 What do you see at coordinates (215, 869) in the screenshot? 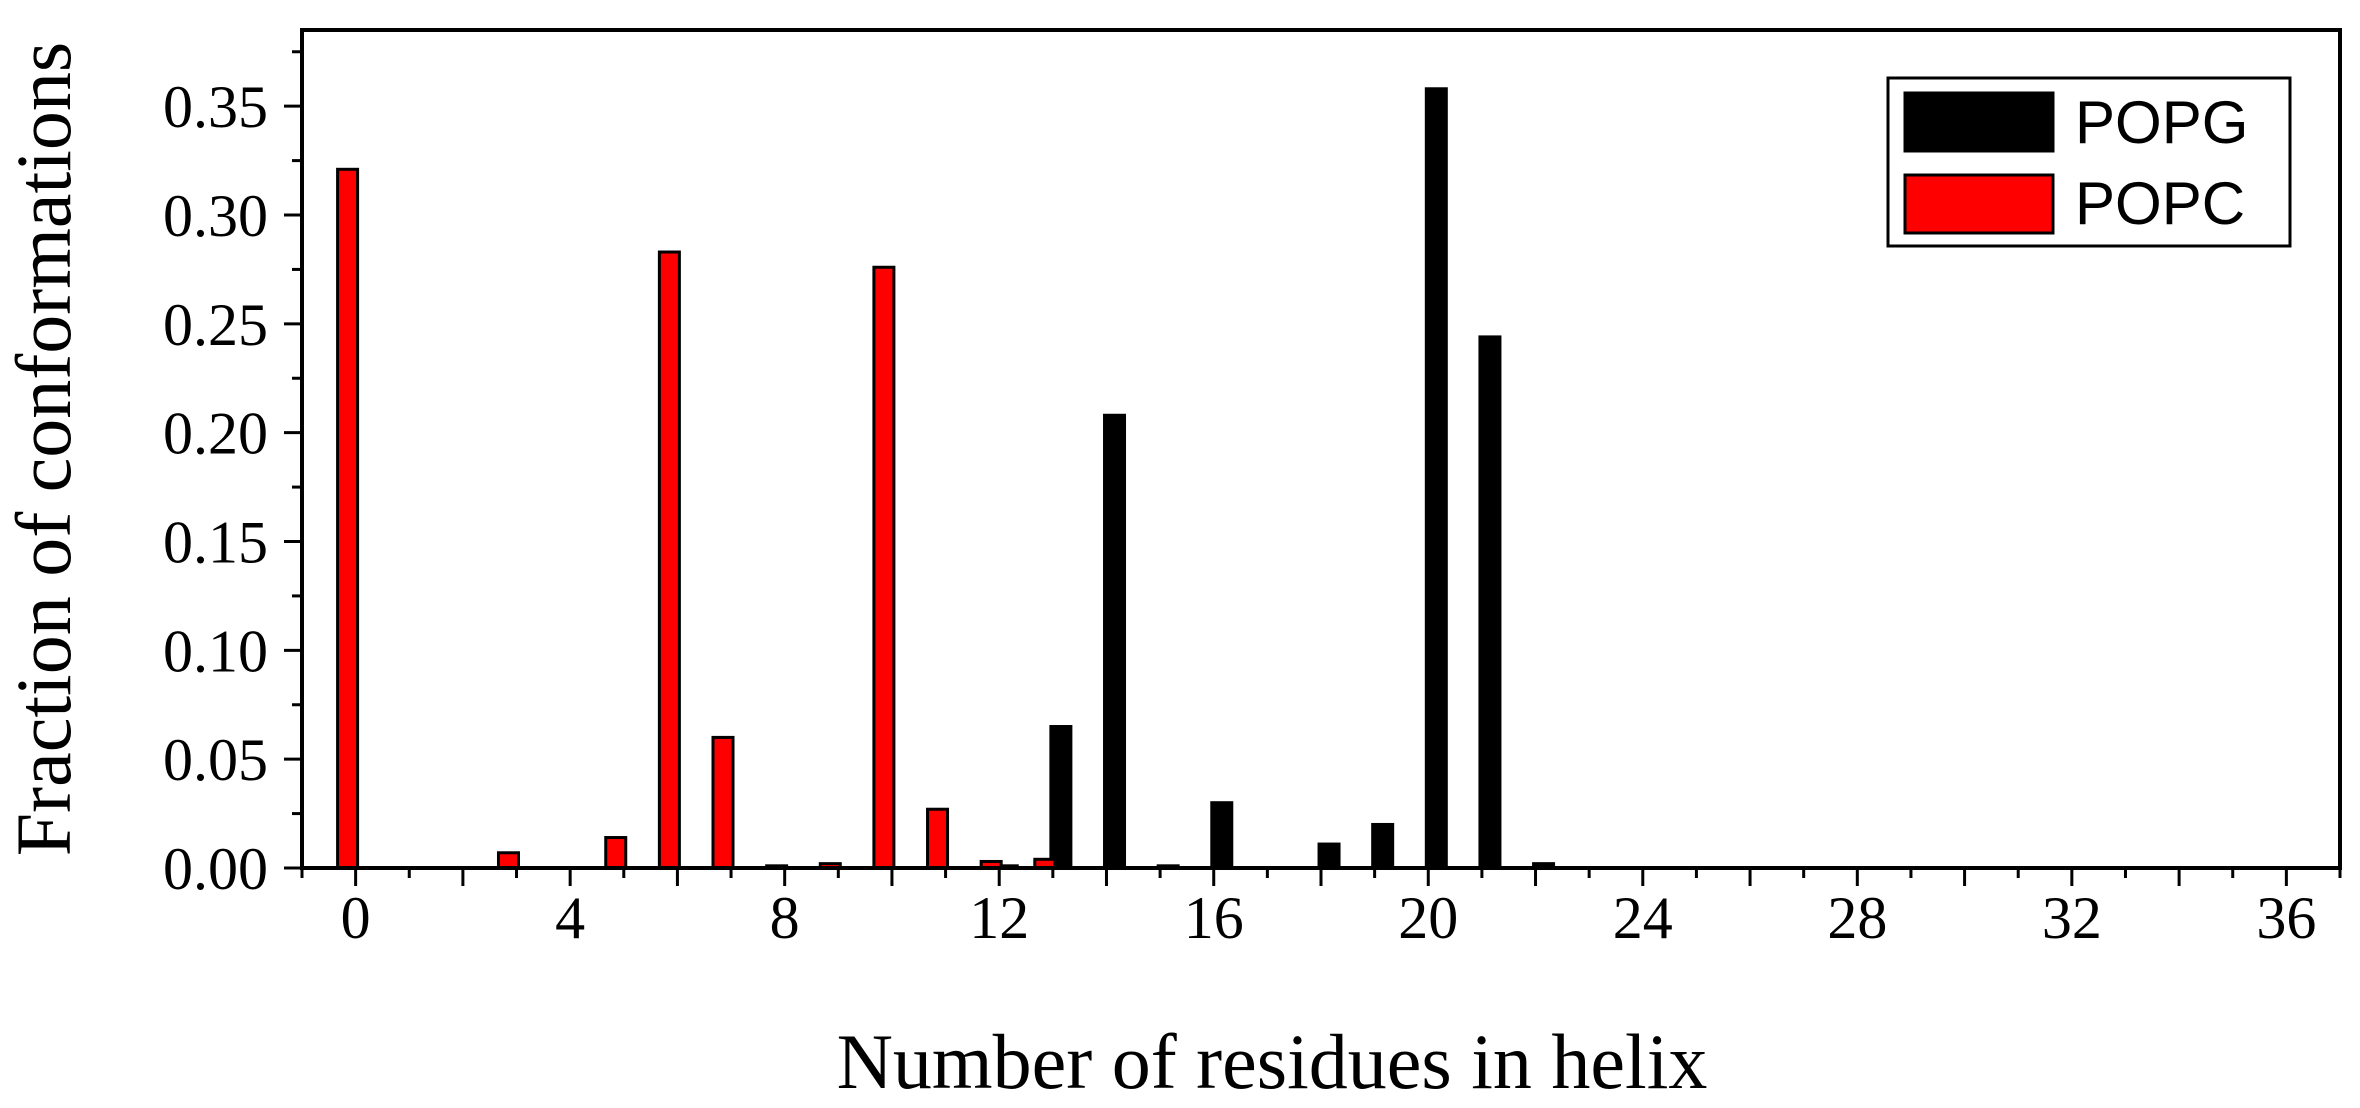
I see `y-tick-label: 0.00` at bounding box center [215, 869].